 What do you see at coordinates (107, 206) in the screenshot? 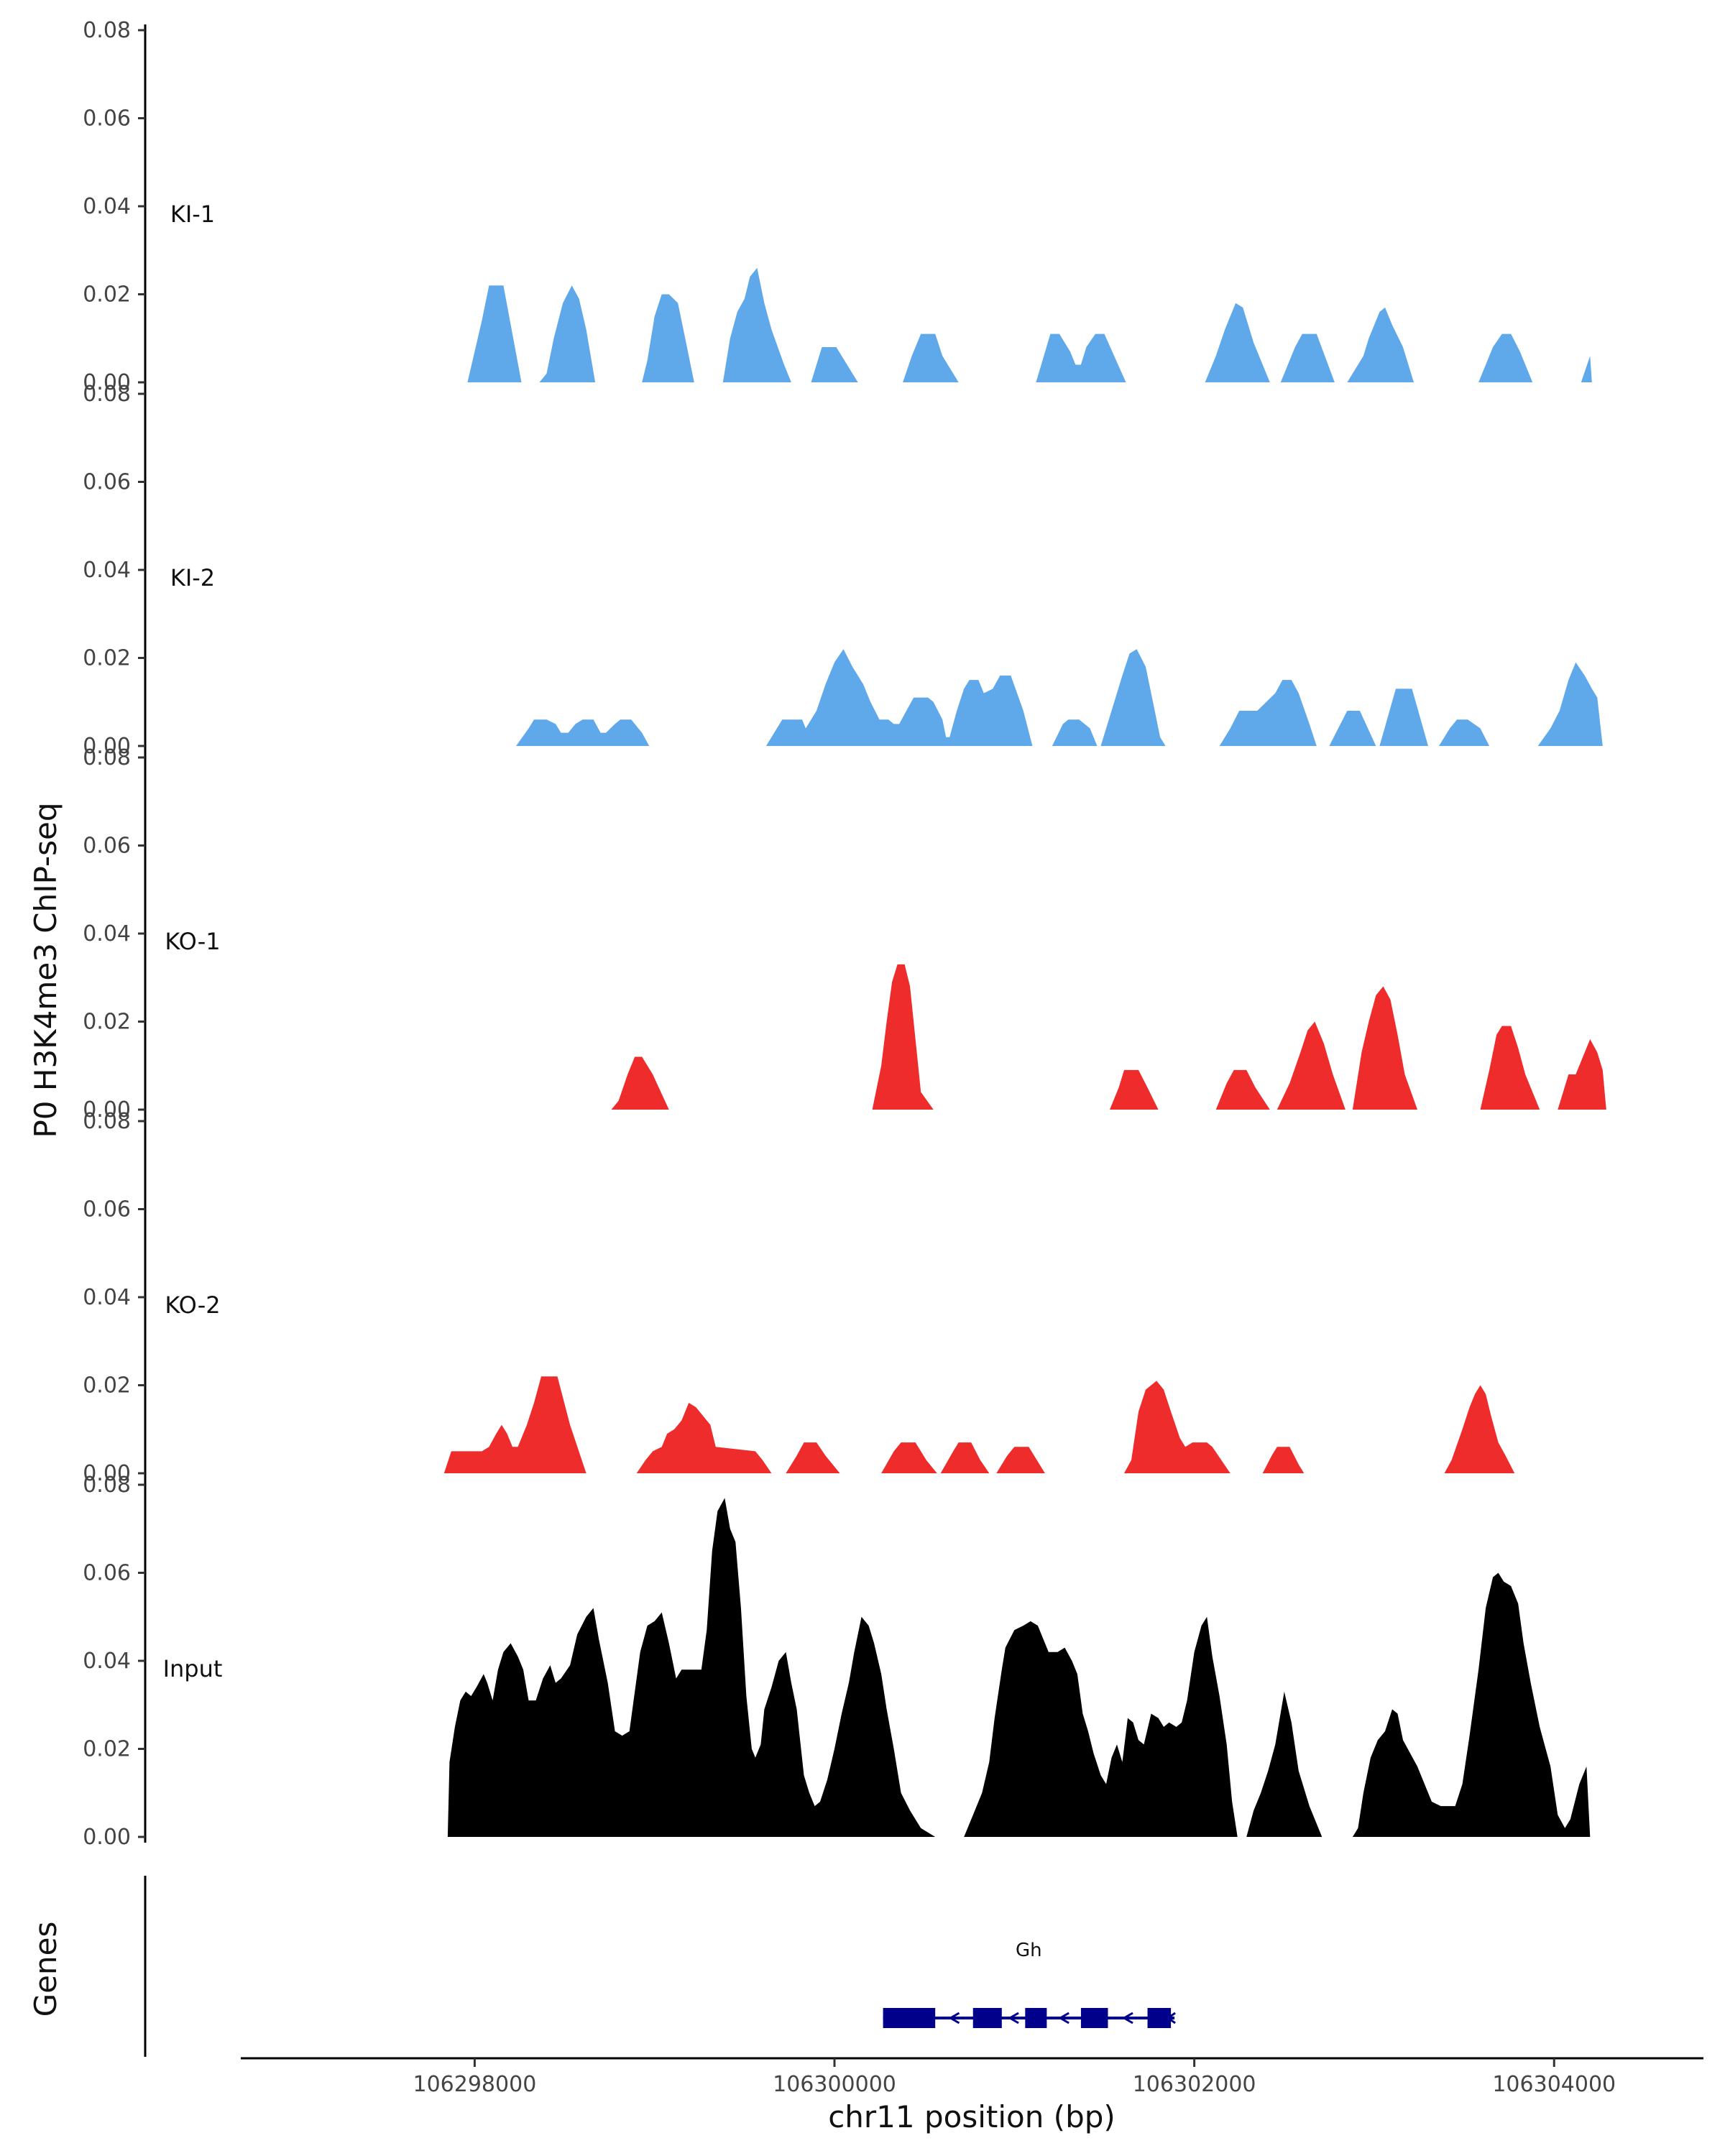
I see `y-tick-label-ki-1: 0.04` at bounding box center [107, 206].